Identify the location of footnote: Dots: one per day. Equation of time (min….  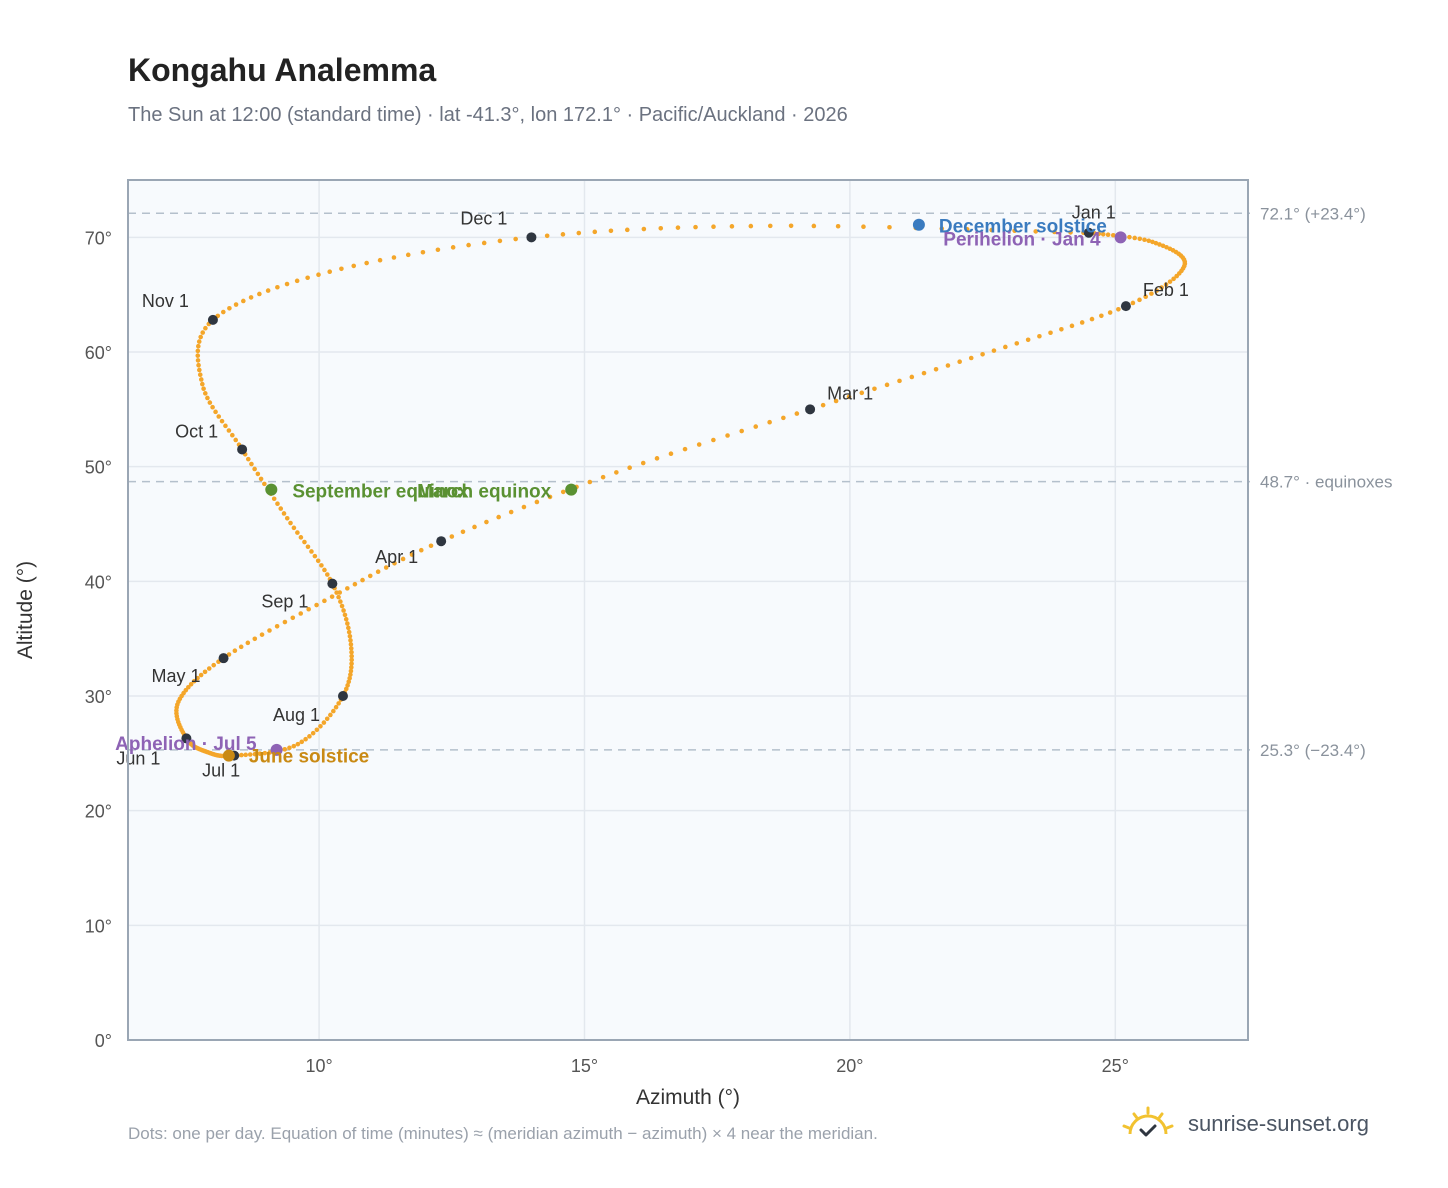
(503, 1133).